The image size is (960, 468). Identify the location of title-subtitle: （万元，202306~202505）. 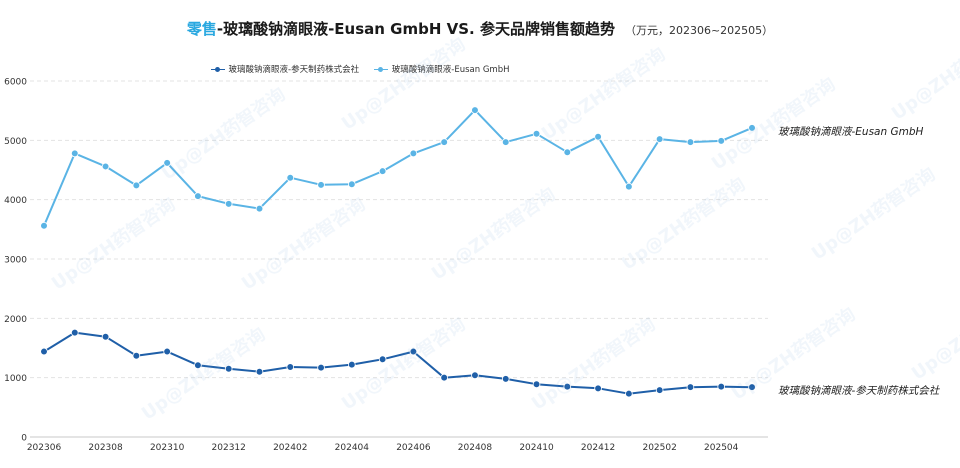
(699, 30).